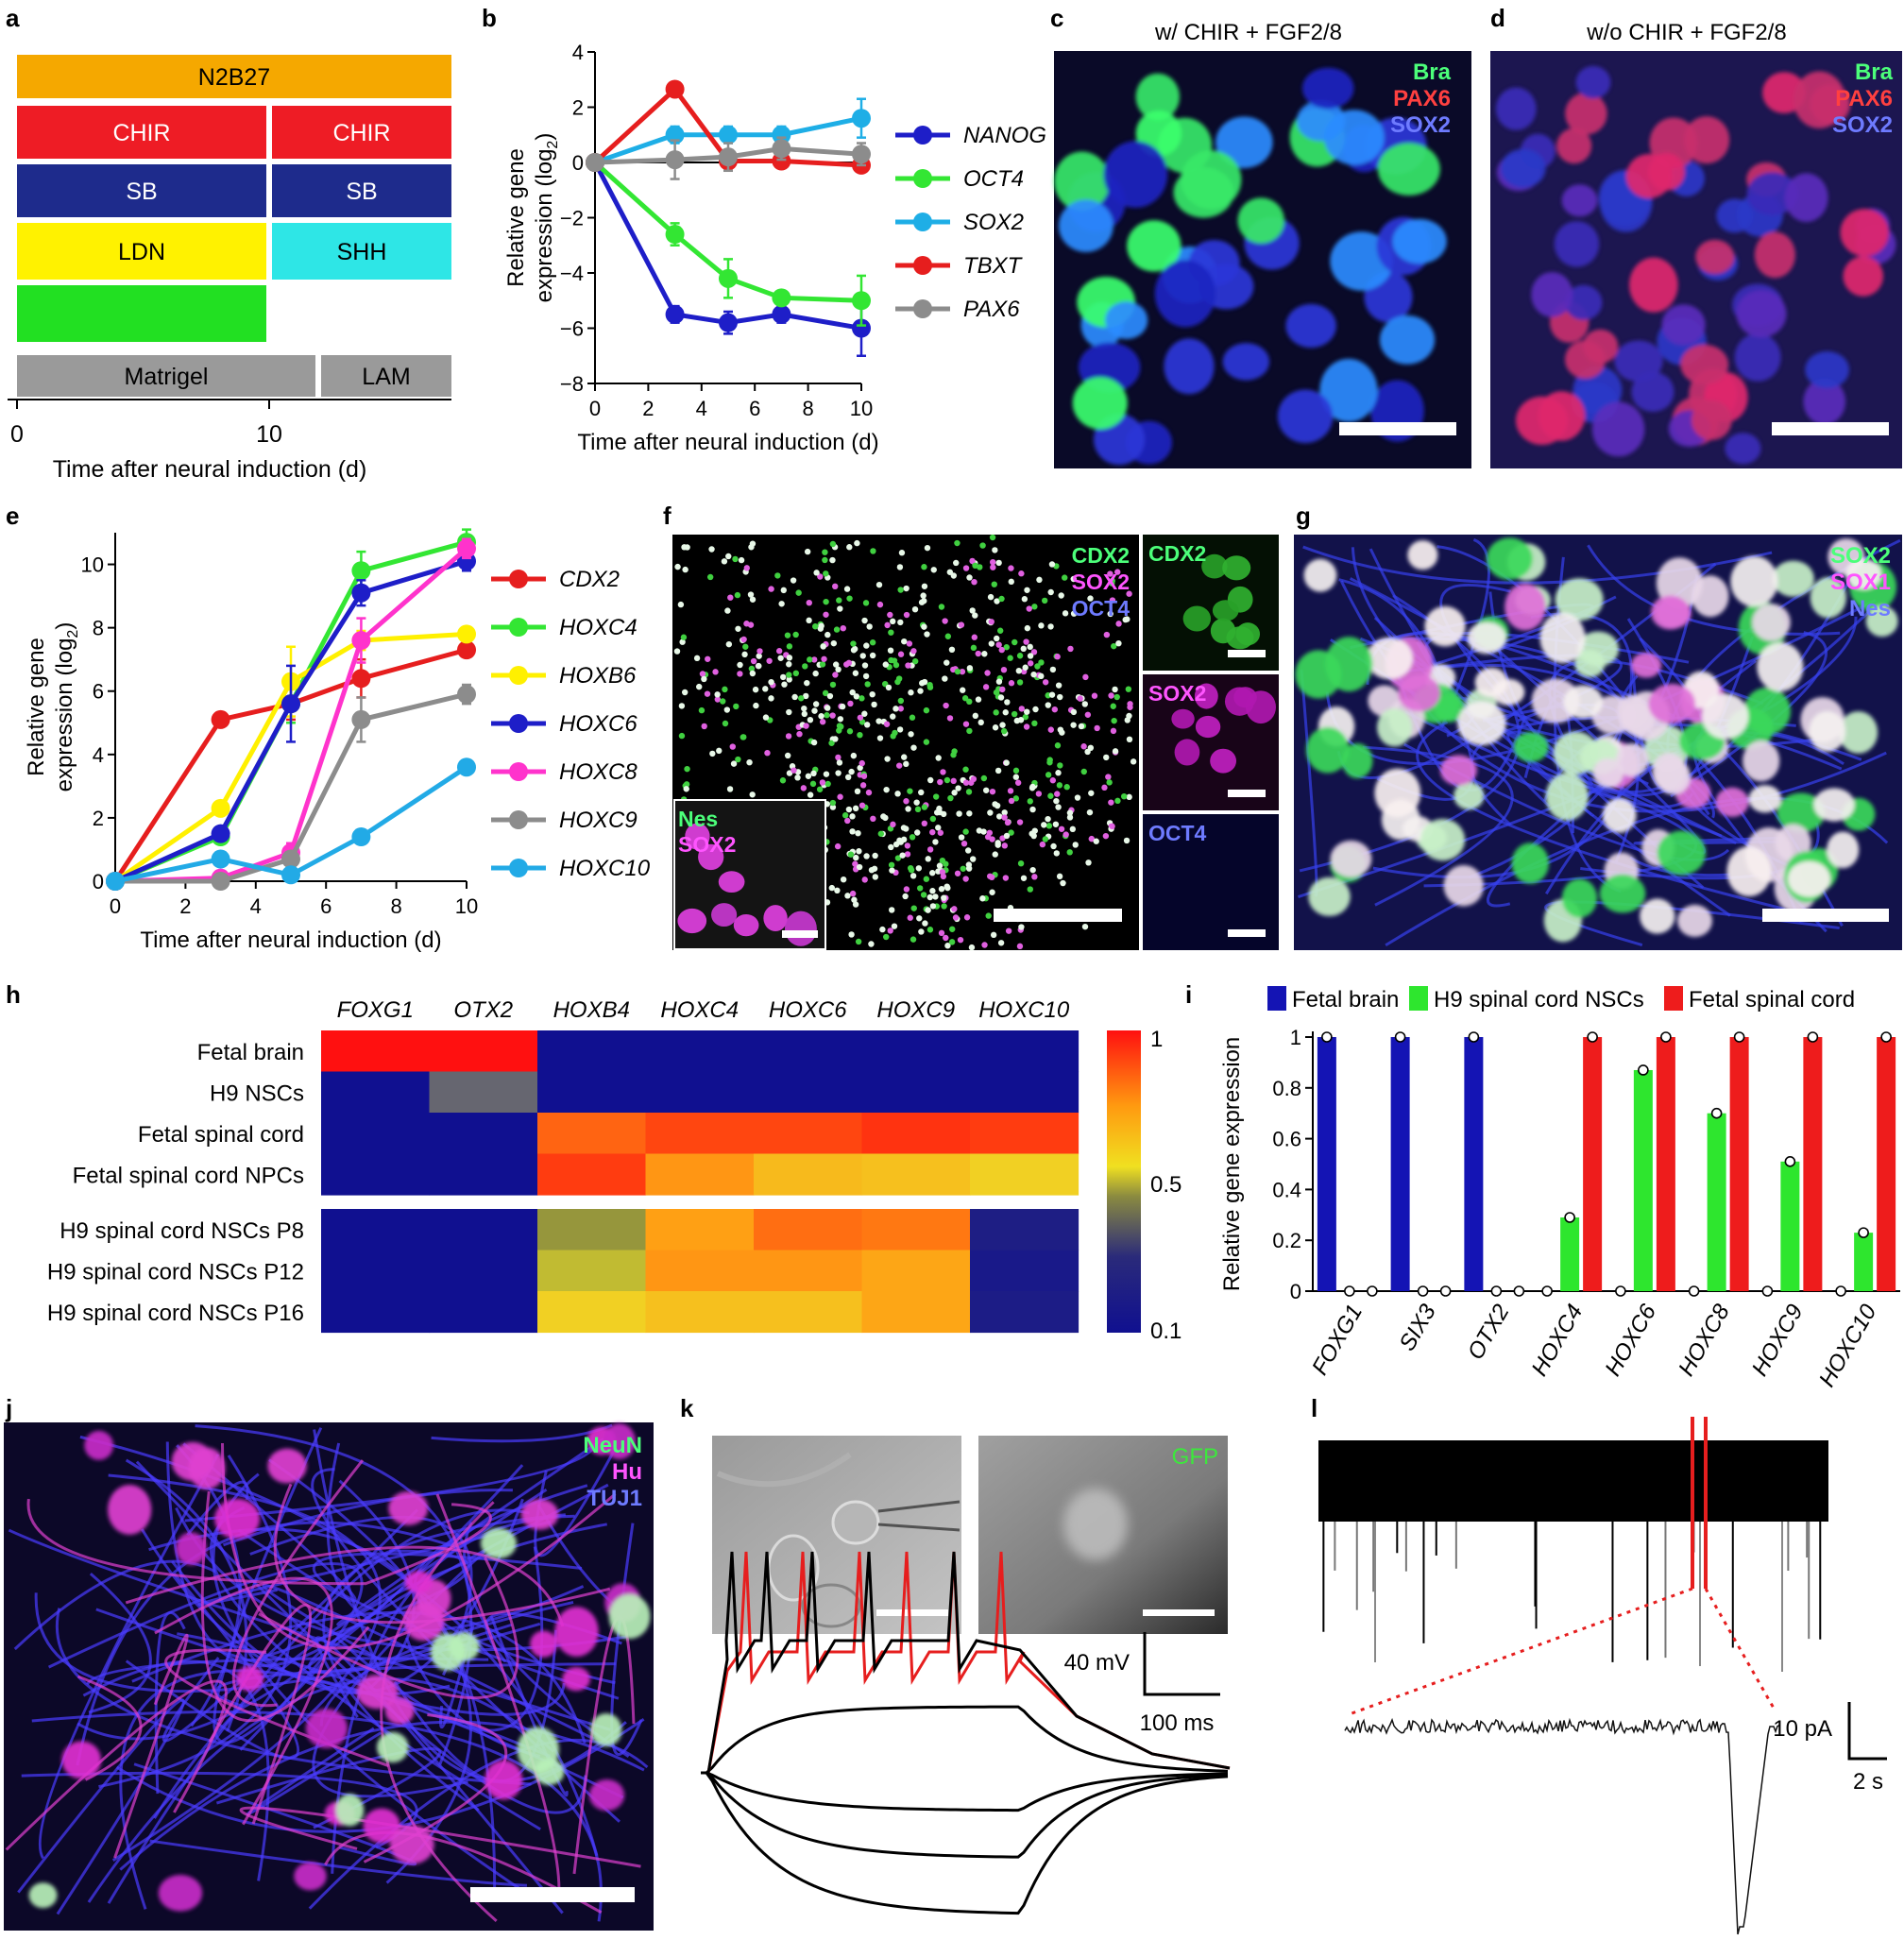  What do you see at coordinates (552, 1894) in the screenshot?
I see `scale-bar-j` at bounding box center [552, 1894].